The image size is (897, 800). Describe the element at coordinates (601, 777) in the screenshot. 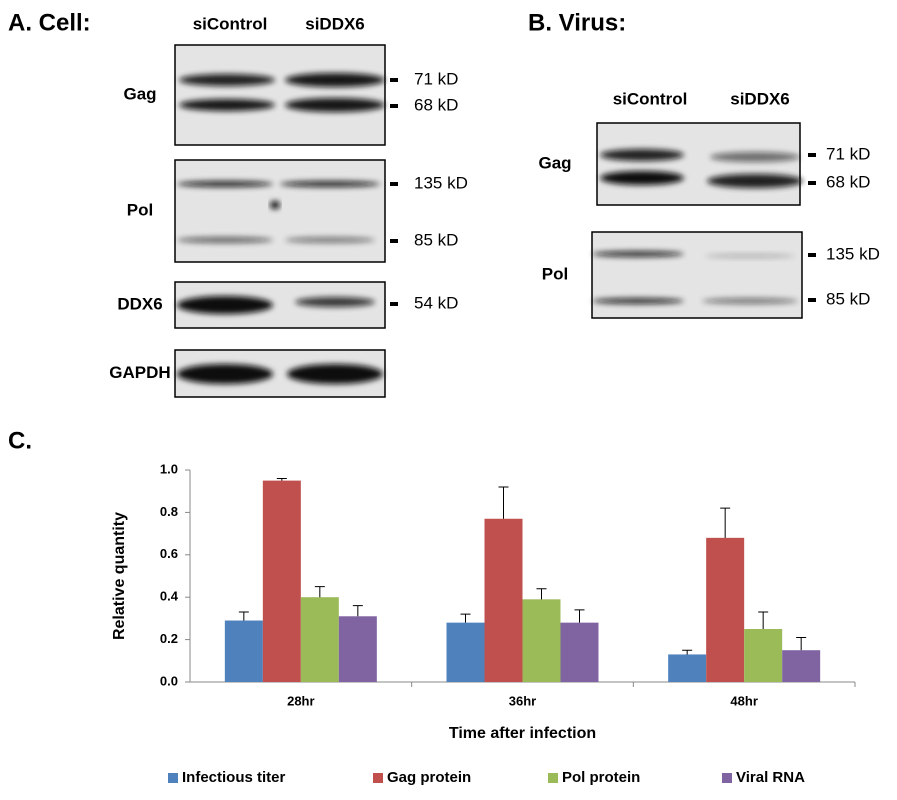

I see `legend-label: Pol protein` at that location.